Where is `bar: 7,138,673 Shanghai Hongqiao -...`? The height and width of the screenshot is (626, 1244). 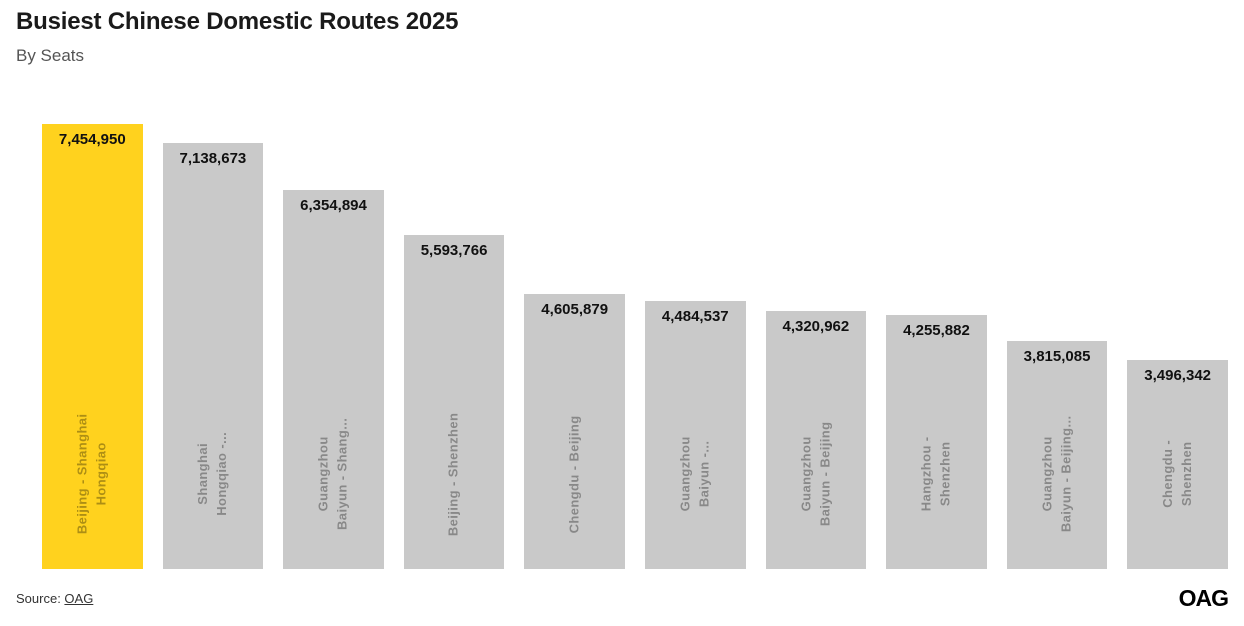 bar: 7,138,673 Shanghai Hongqiao -... is located at coordinates (213, 355).